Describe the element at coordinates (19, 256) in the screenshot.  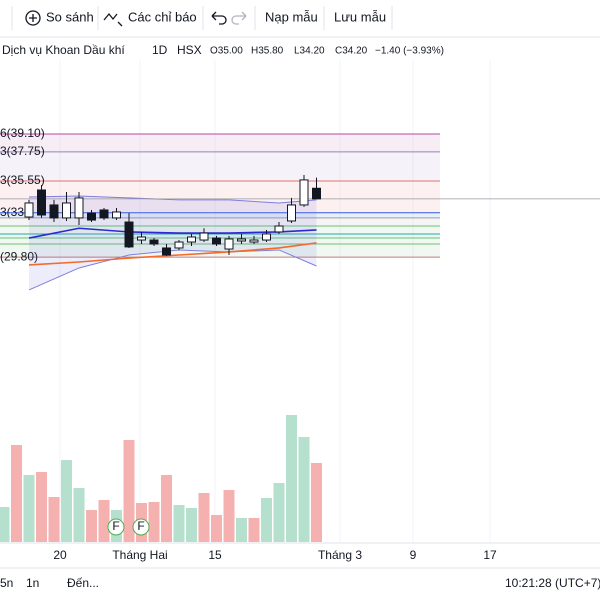
I see `fib-label: (29.80)` at that location.